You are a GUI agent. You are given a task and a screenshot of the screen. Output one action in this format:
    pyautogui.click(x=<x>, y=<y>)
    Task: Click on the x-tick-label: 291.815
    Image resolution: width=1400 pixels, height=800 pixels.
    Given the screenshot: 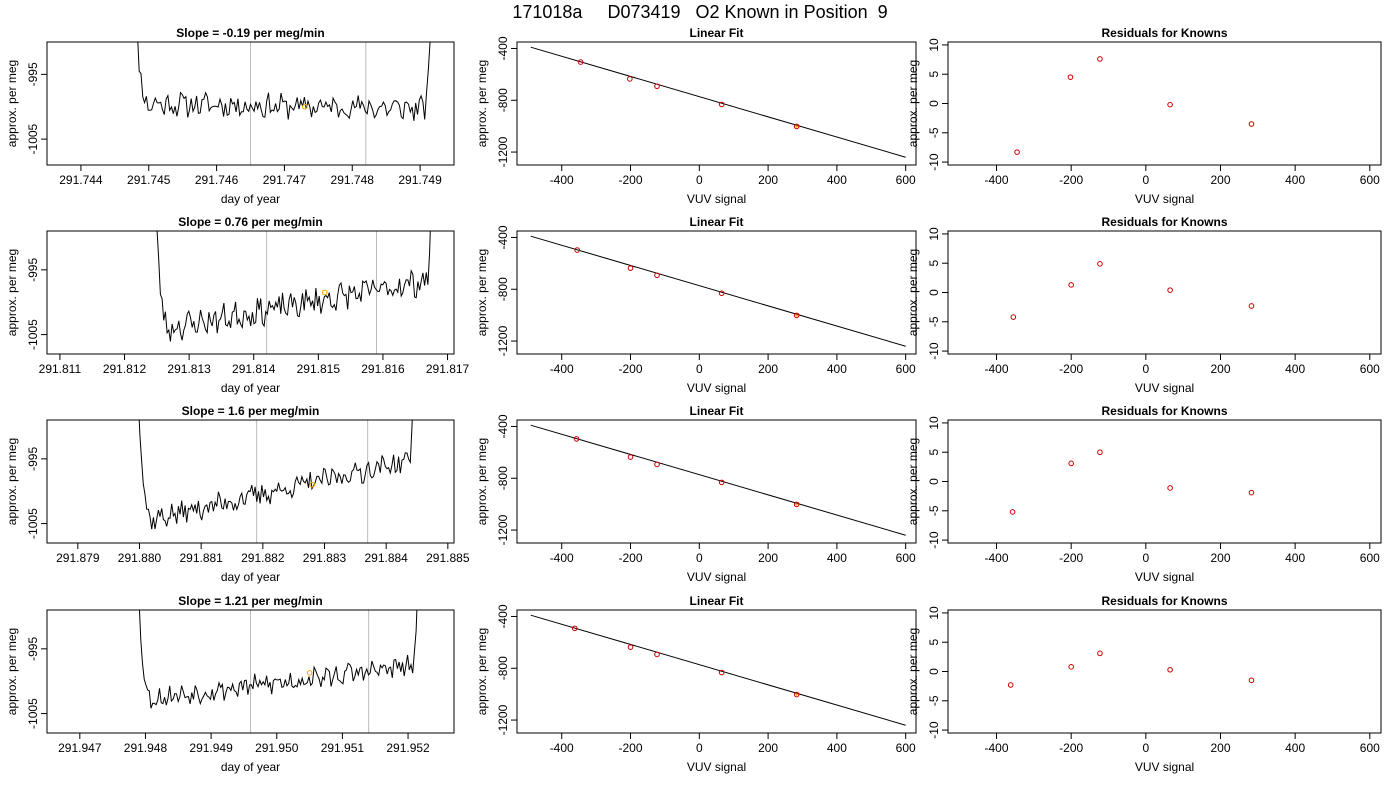 What is the action you would take?
    pyautogui.click(x=319, y=369)
    